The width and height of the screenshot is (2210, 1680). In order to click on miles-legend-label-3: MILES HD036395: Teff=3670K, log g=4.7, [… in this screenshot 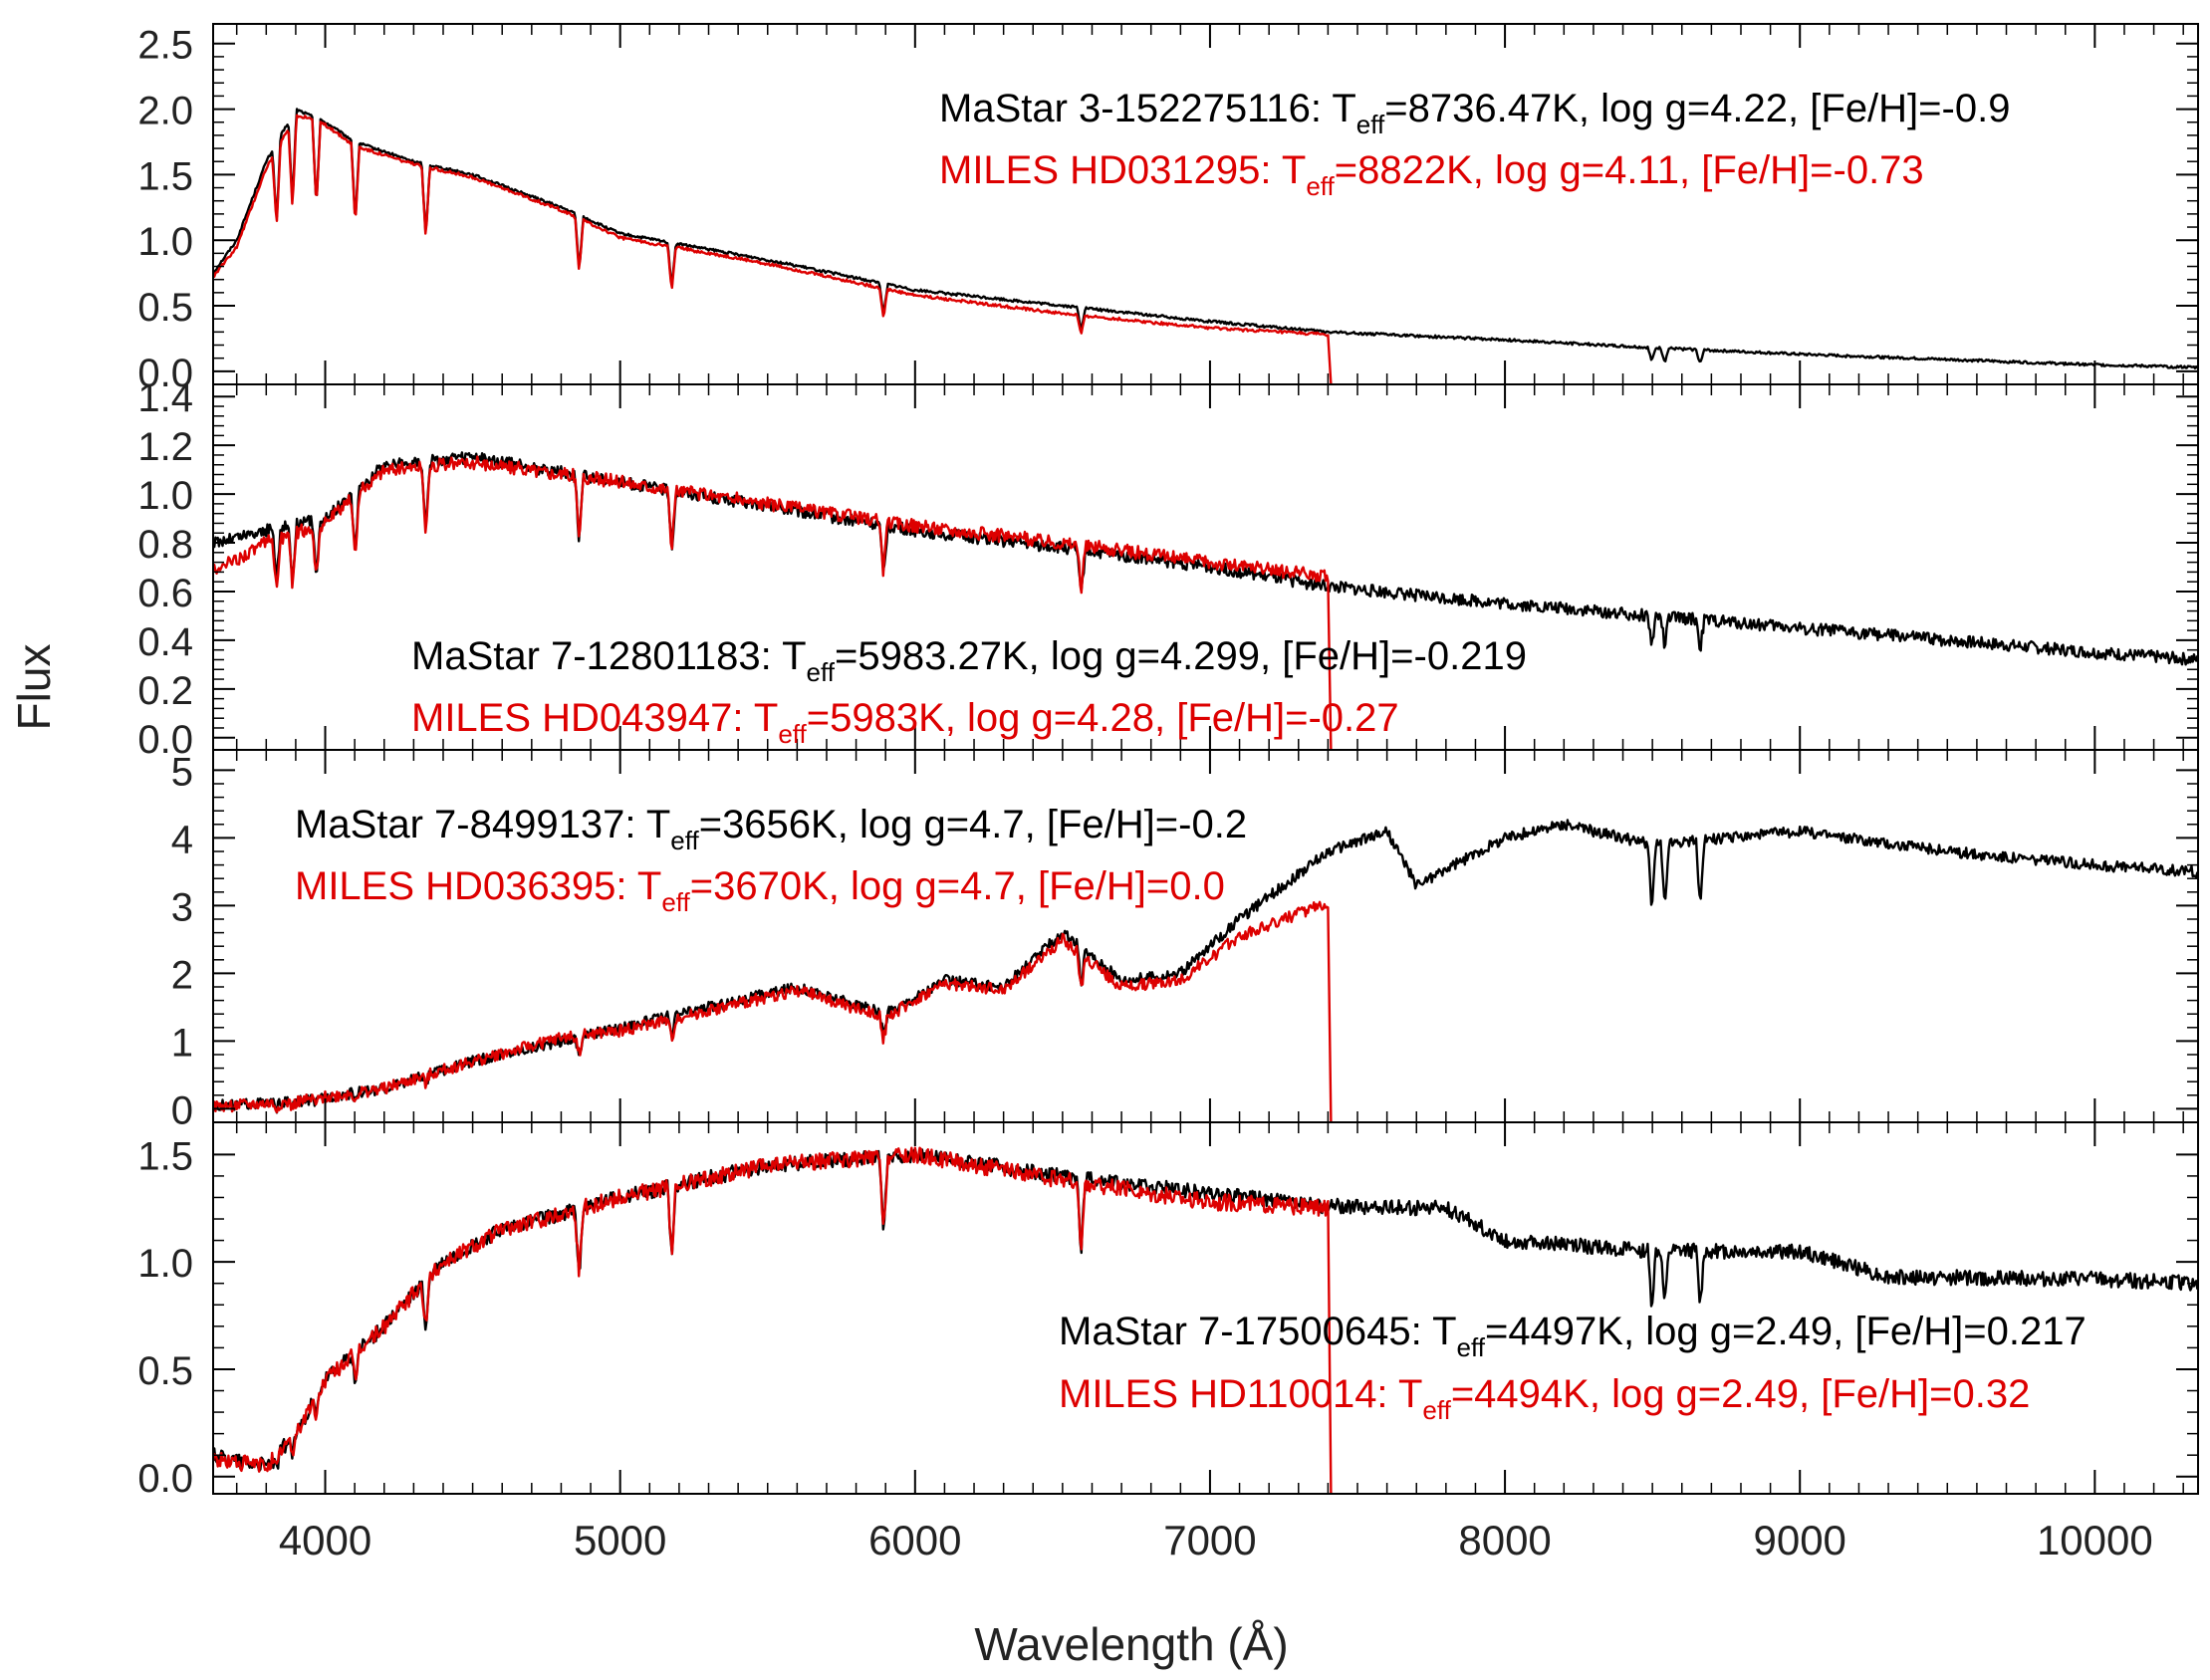, I will do `click(760, 890)`.